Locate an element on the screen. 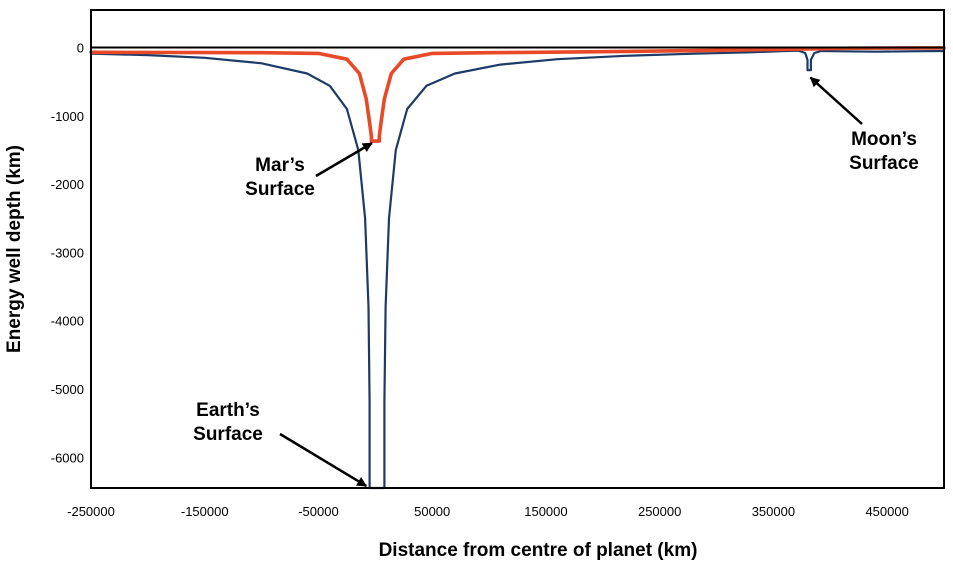  x-tick-label: -250000 is located at coordinates (91, 511).